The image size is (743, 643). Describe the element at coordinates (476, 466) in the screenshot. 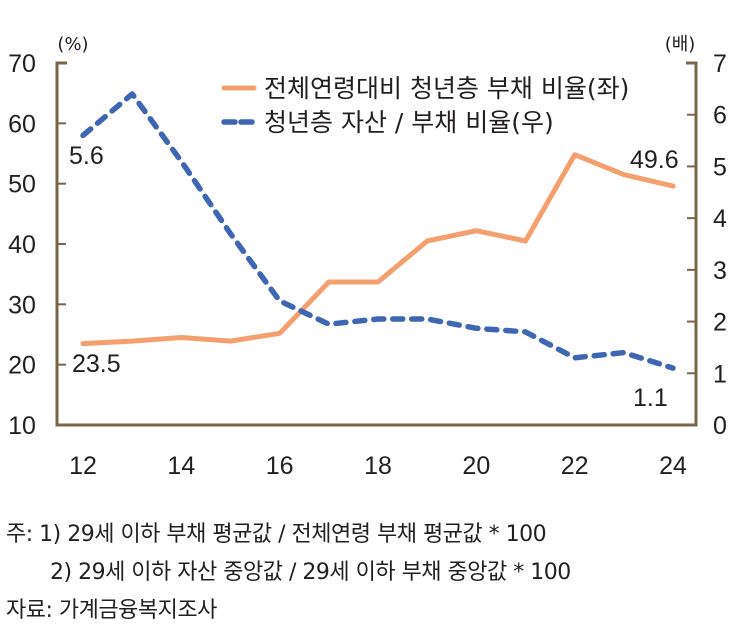

I see `x-axis-tick-label: 20` at that location.